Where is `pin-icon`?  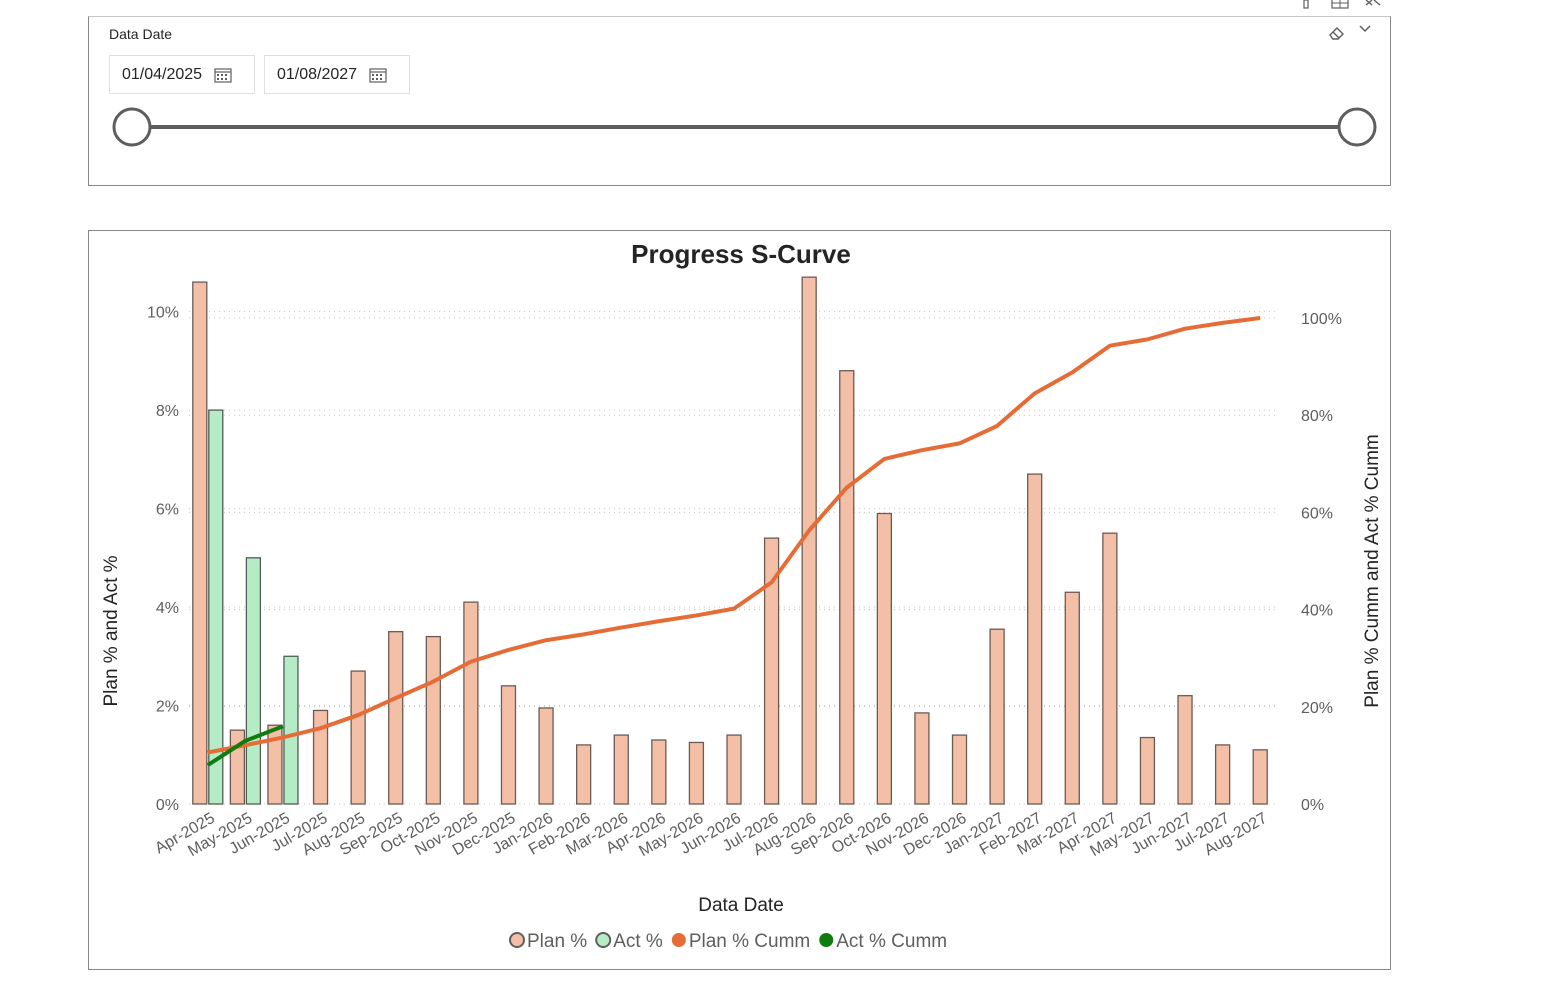 pin-icon is located at coordinates (1306, 4).